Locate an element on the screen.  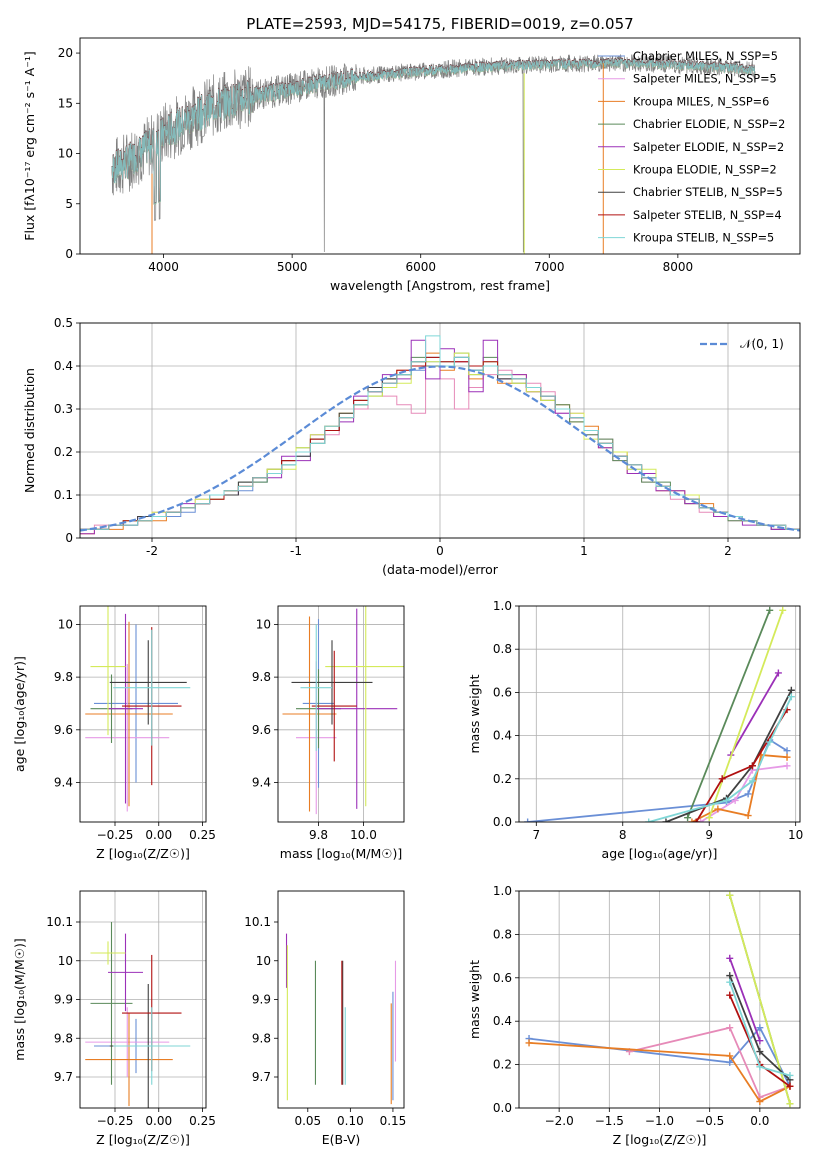
legend-entry: Salpeter STELIB, N_SSP=4 is located at coordinates (707, 215).